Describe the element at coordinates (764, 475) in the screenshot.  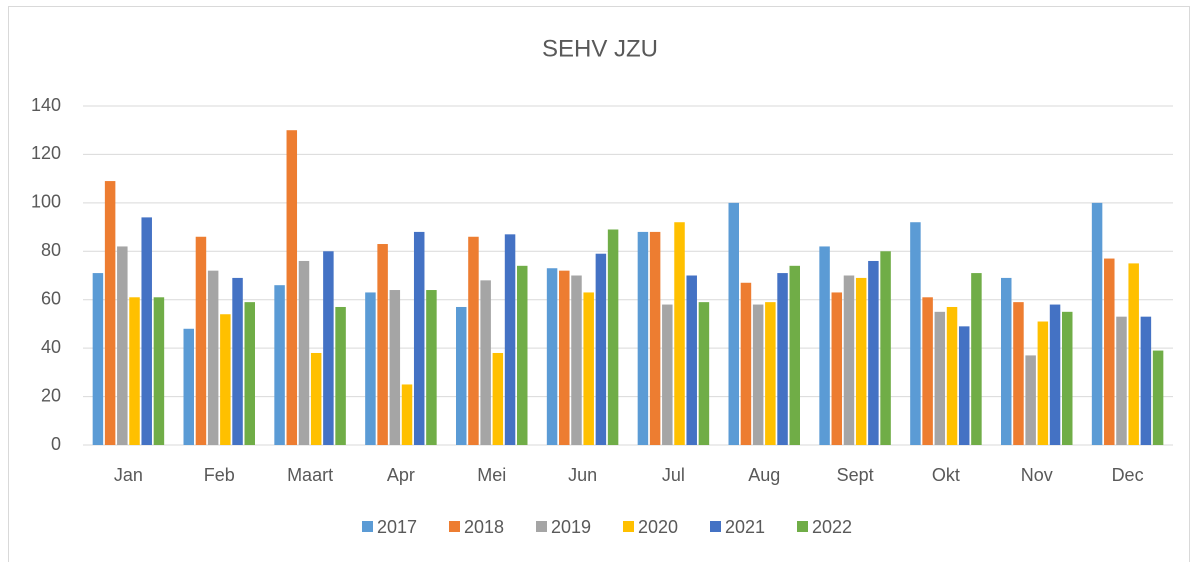
I see `x-tick-label: Aug` at that location.